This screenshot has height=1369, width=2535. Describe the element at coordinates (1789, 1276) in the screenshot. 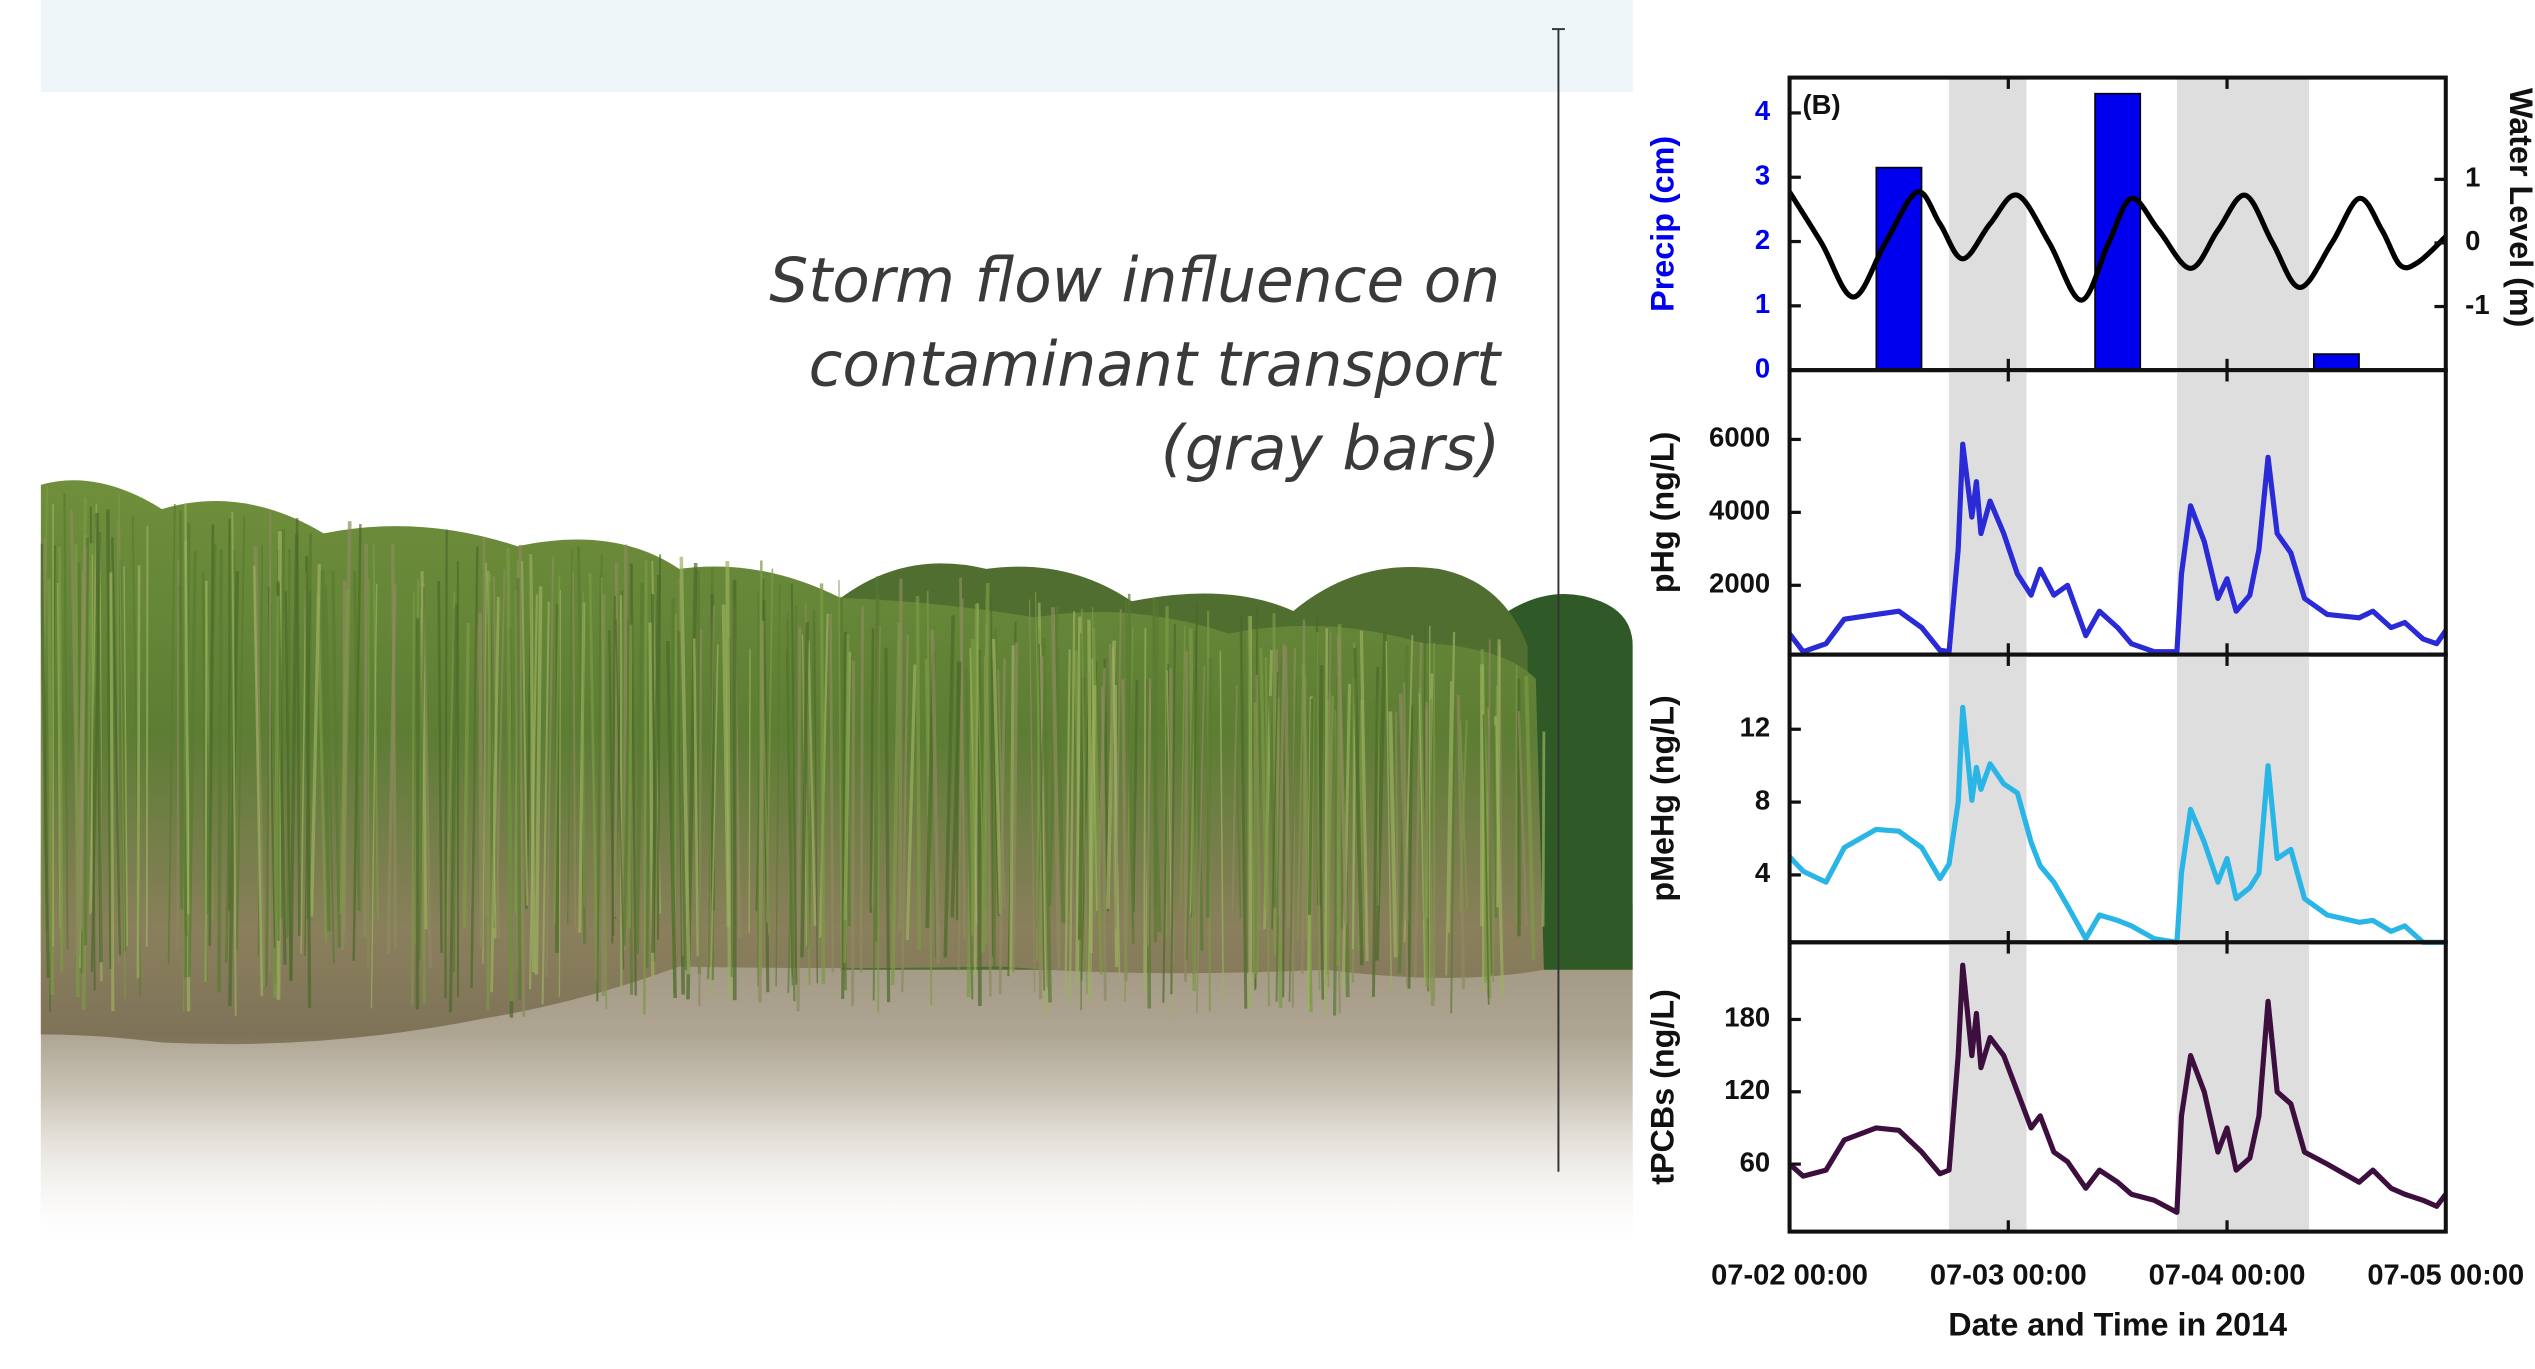

I see `x-tick-label: 07-02 00:00` at that location.